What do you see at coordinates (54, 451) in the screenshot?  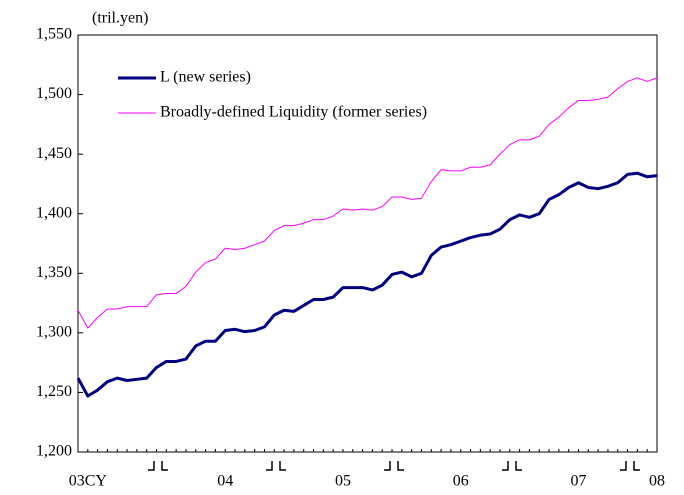 I see `y-tick-label: 1,200` at bounding box center [54, 451].